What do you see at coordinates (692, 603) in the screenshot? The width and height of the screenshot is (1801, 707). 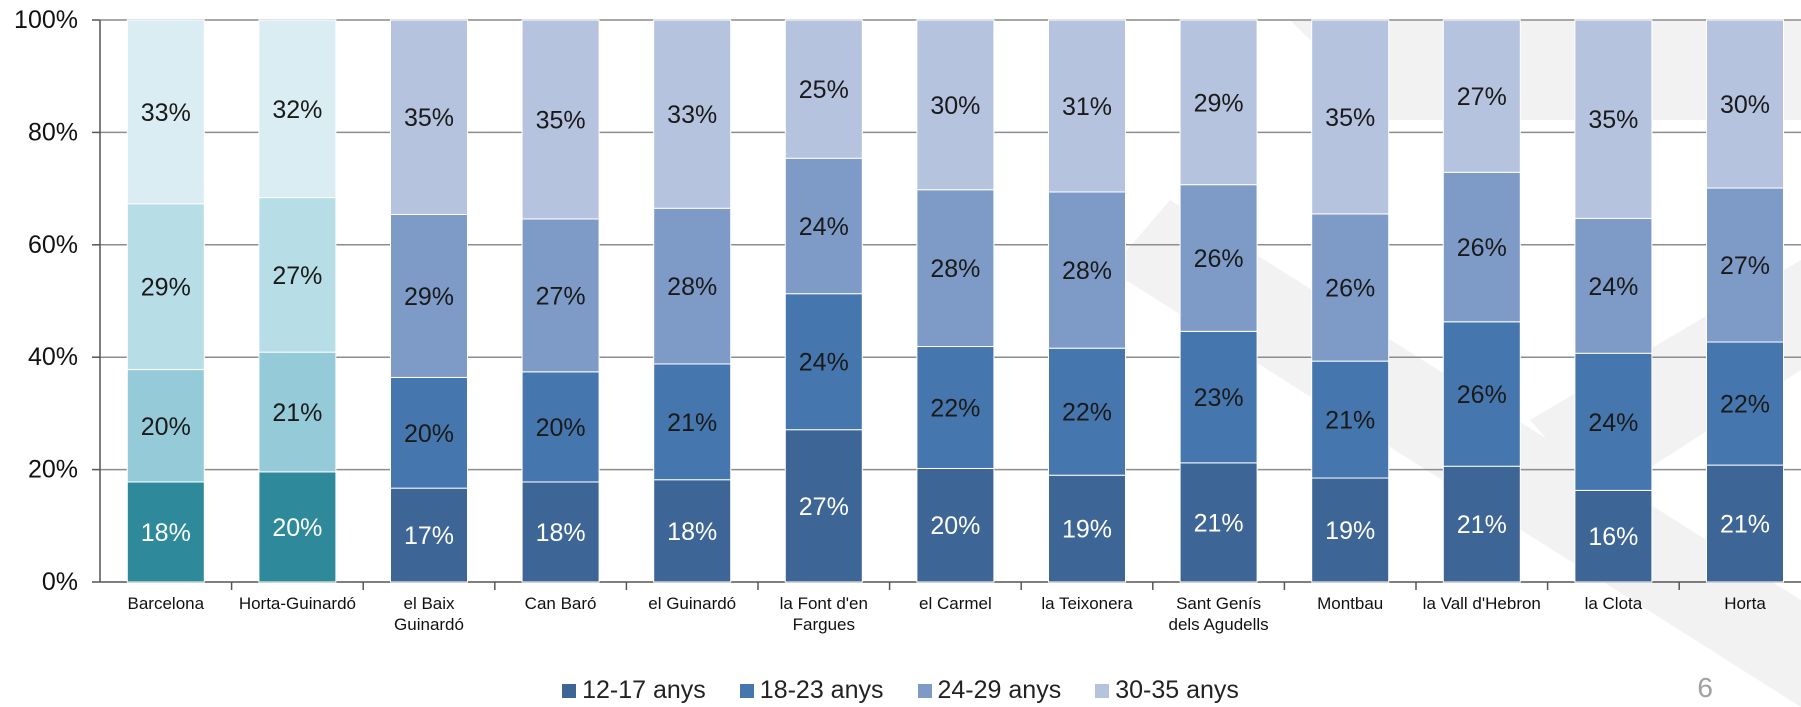 I see `x-tick-label: el Guinardó` at bounding box center [692, 603].